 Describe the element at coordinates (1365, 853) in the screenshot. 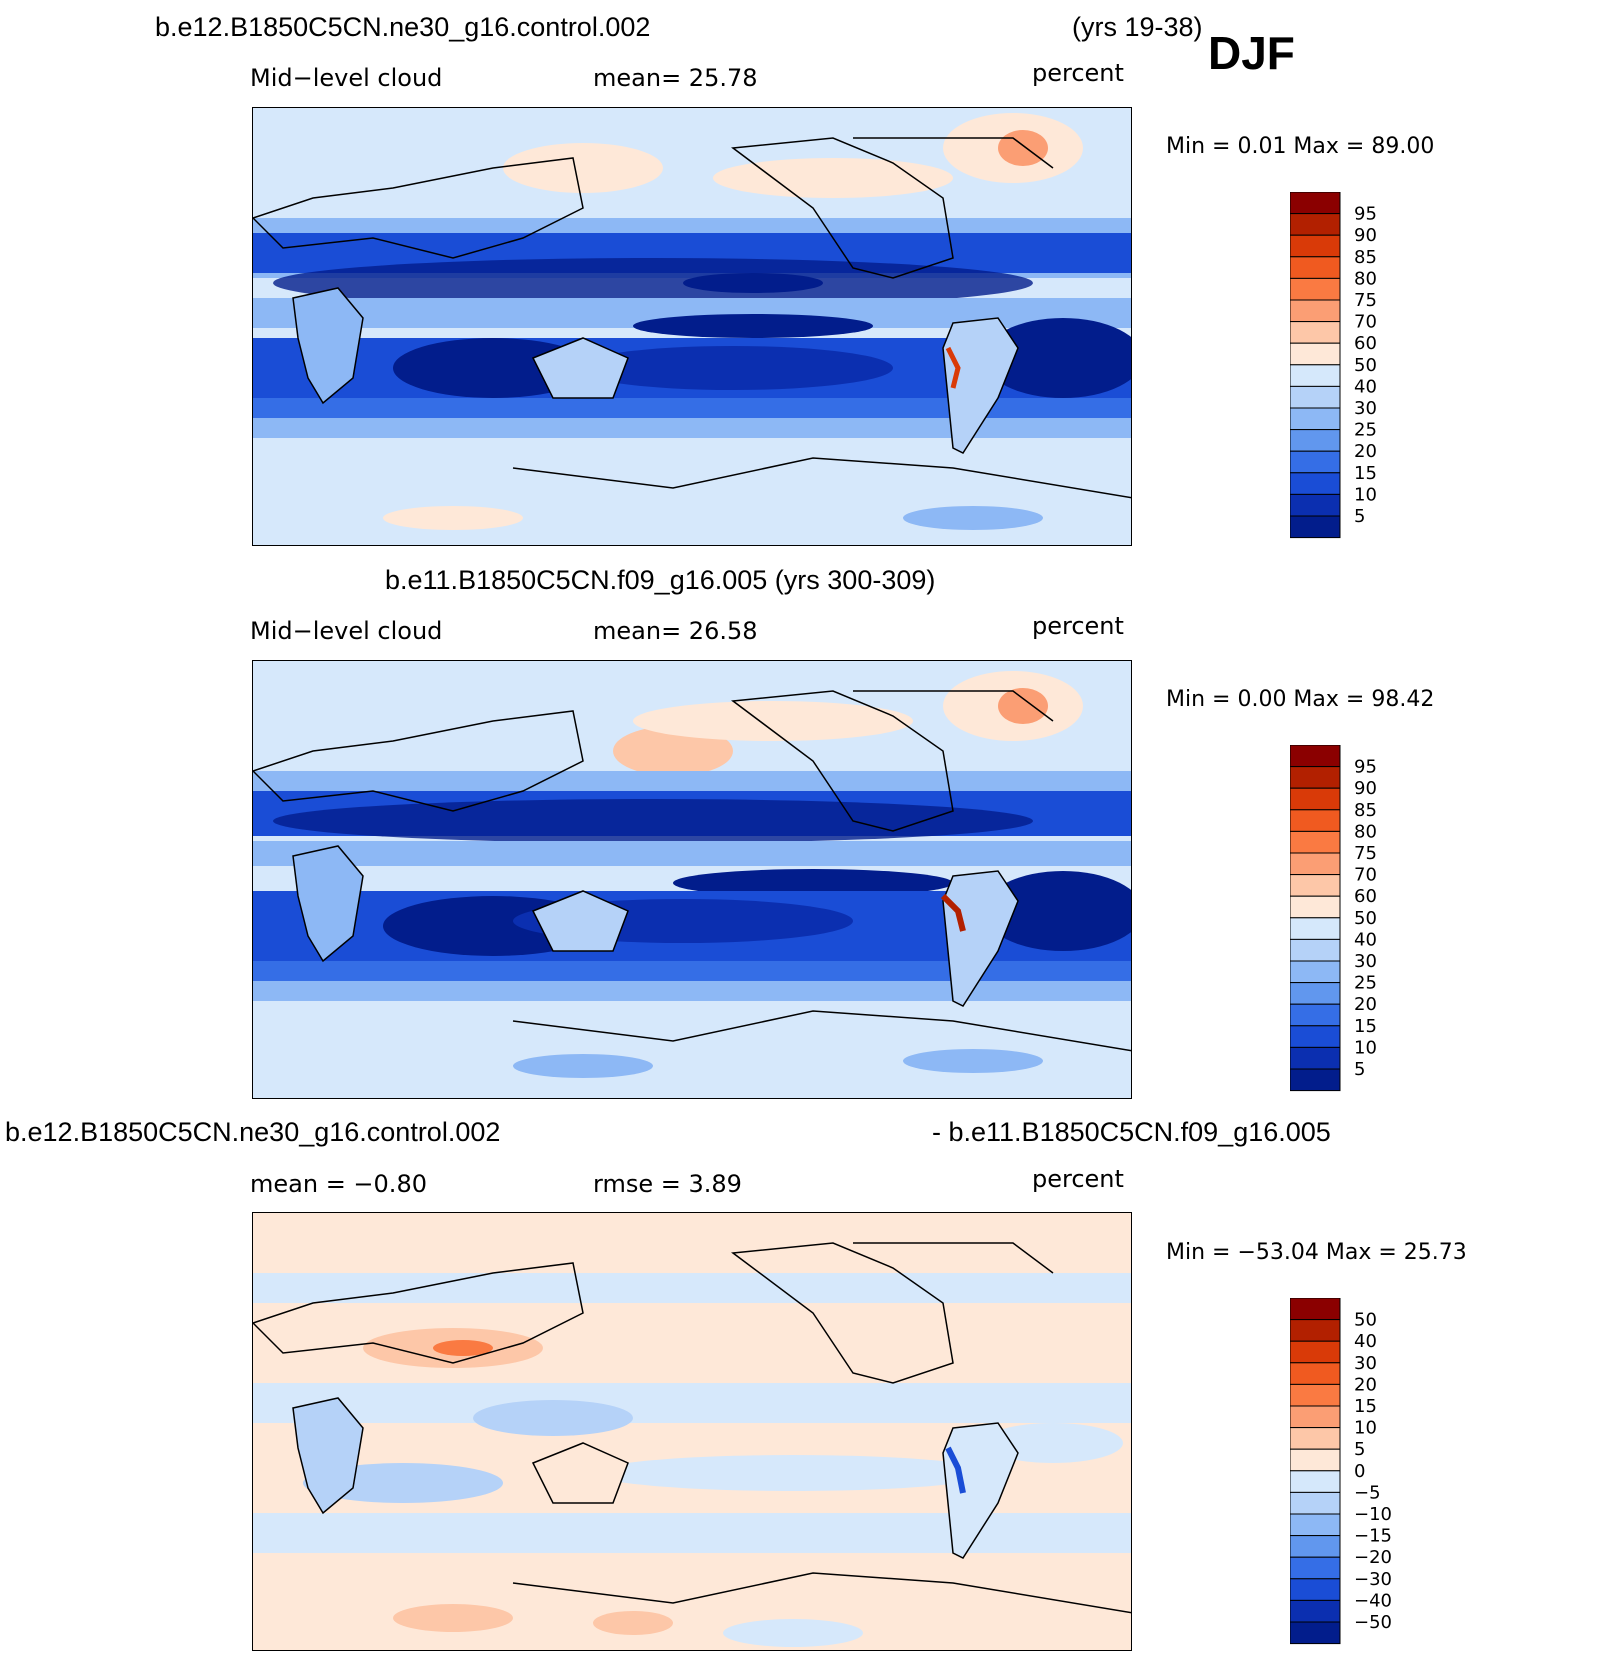

I see `panel2-colorbar-label: 75` at that location.